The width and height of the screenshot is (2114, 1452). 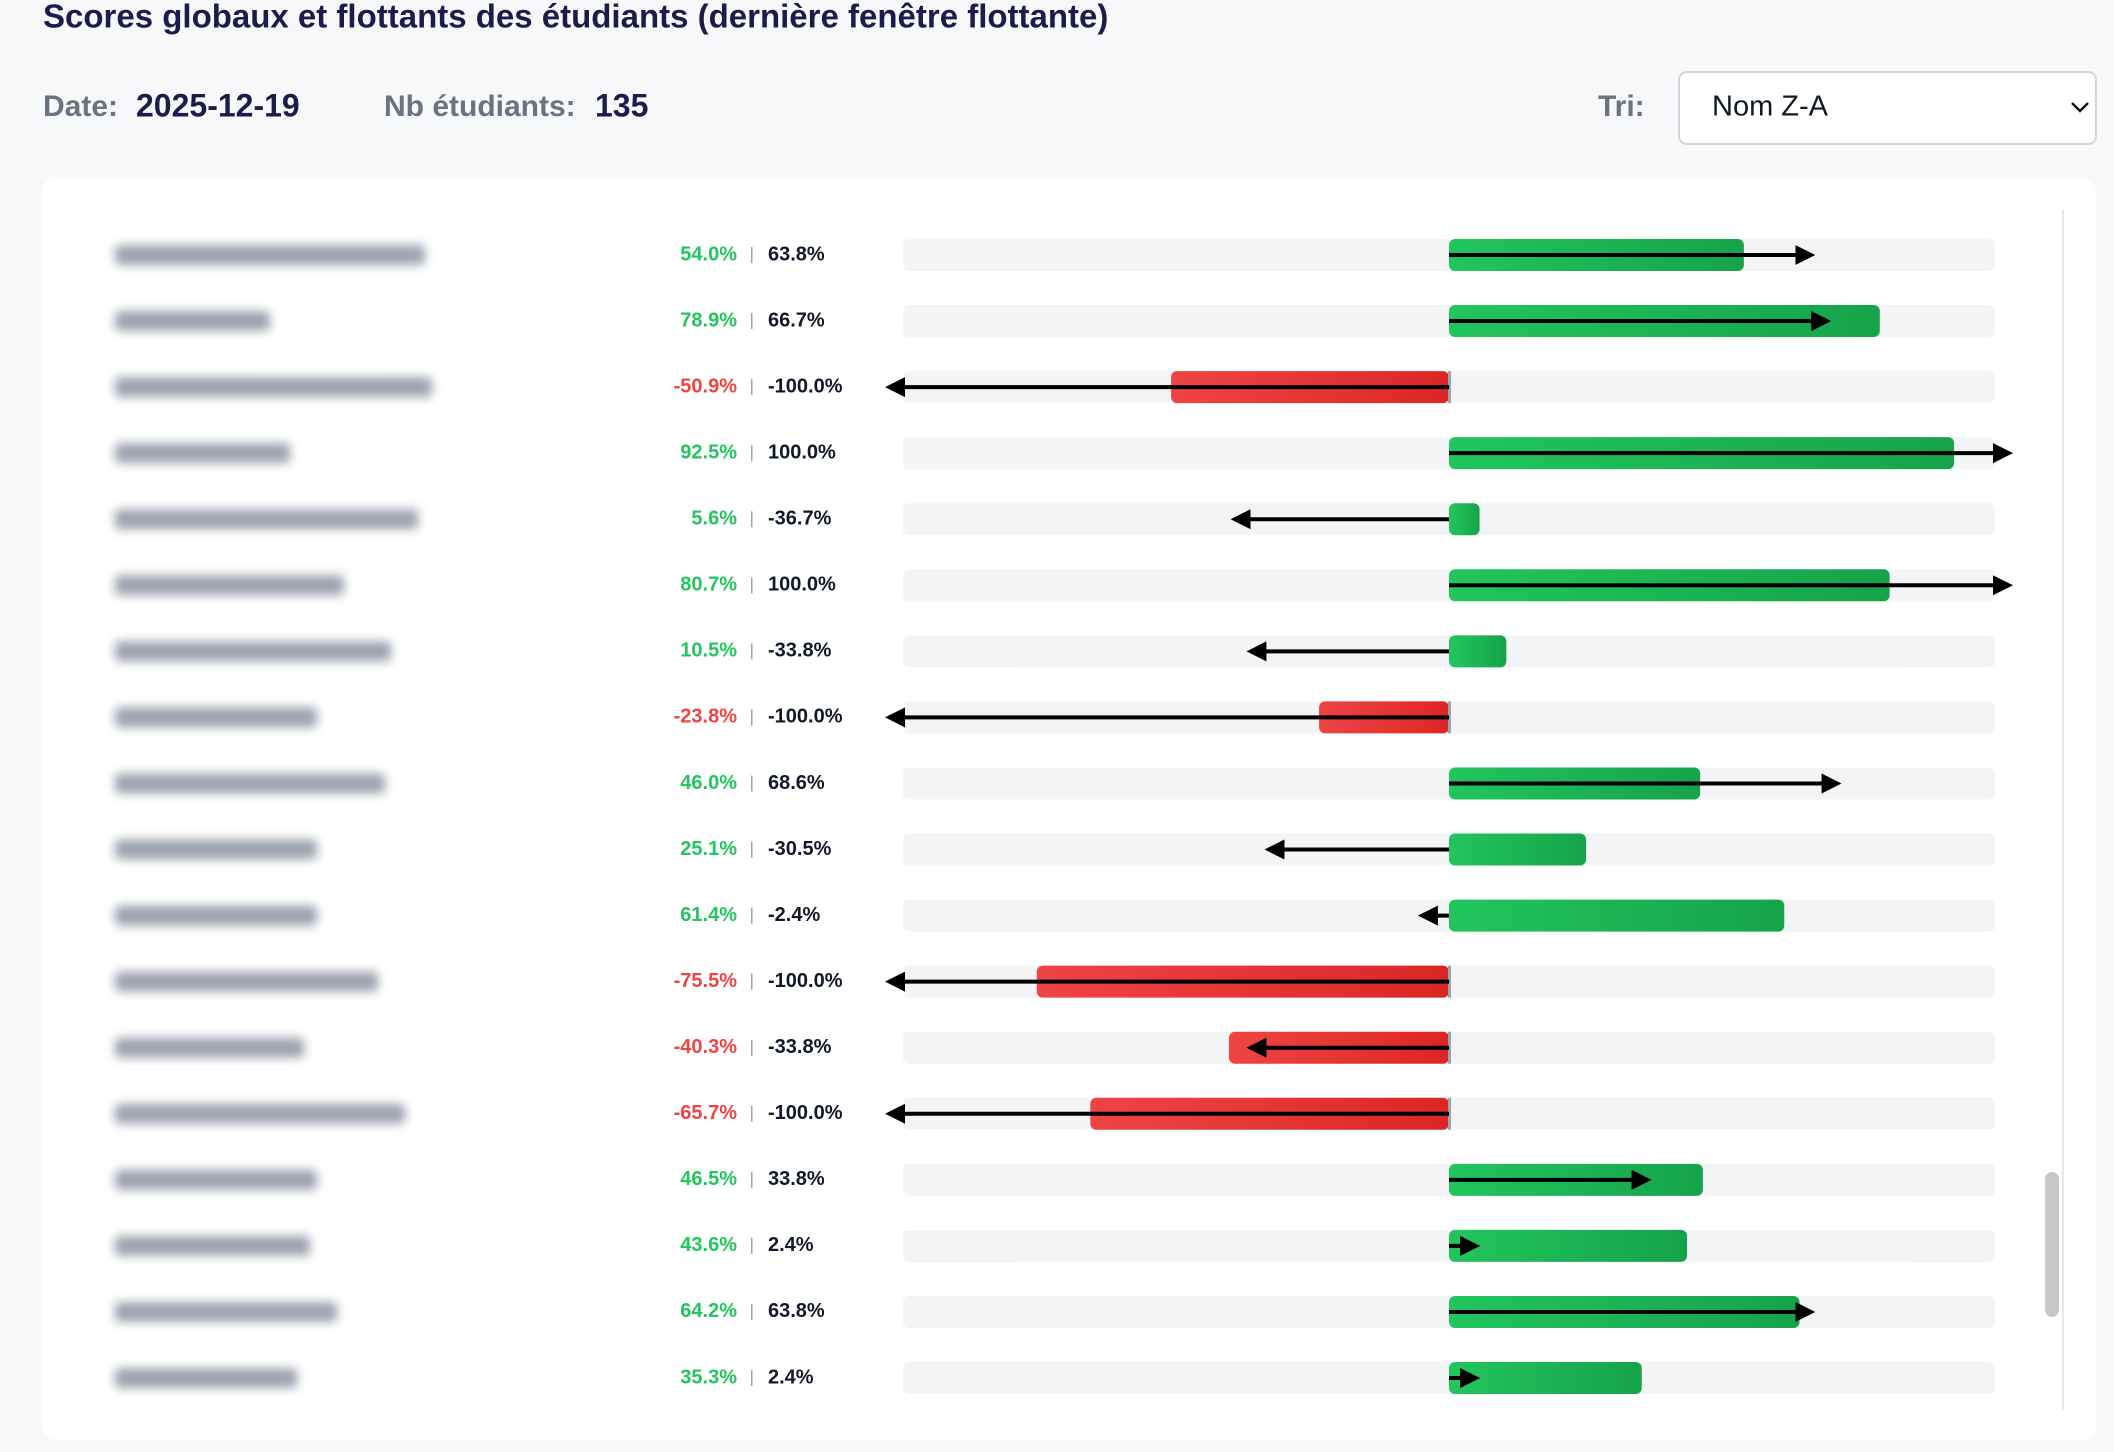 What do you see at coordinates (708, 585) in the screenshot?
I see `global-score: 80.7%` at bounding box center [708, 585].